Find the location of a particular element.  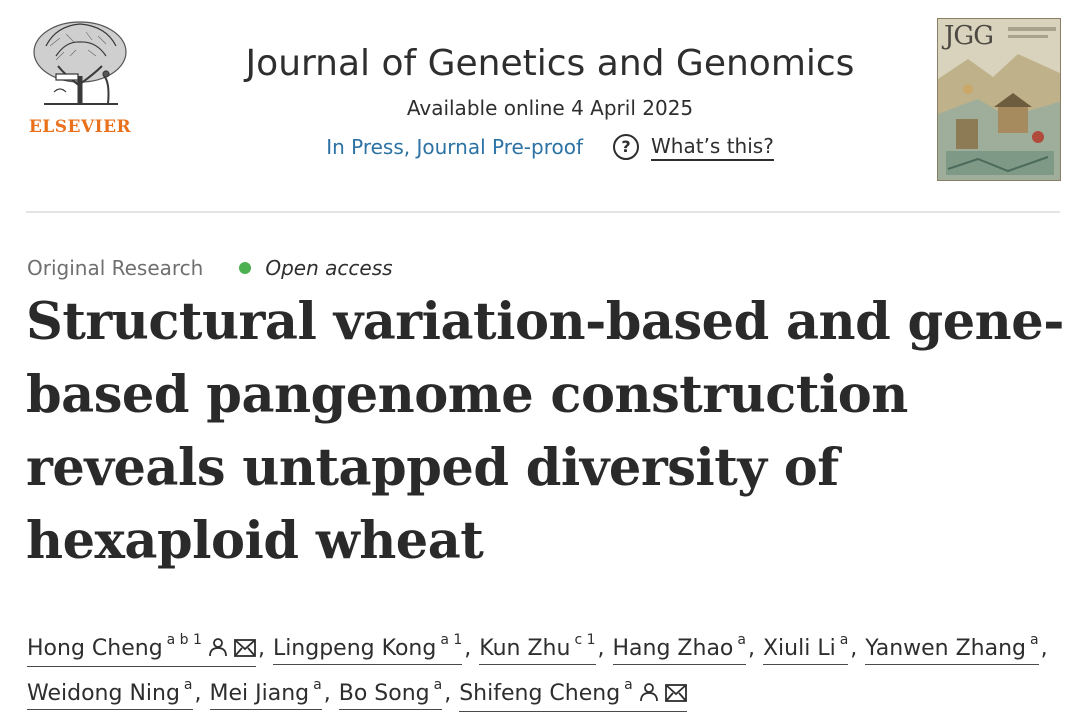

article-type: Original Research is located at coordinates (115, 268).